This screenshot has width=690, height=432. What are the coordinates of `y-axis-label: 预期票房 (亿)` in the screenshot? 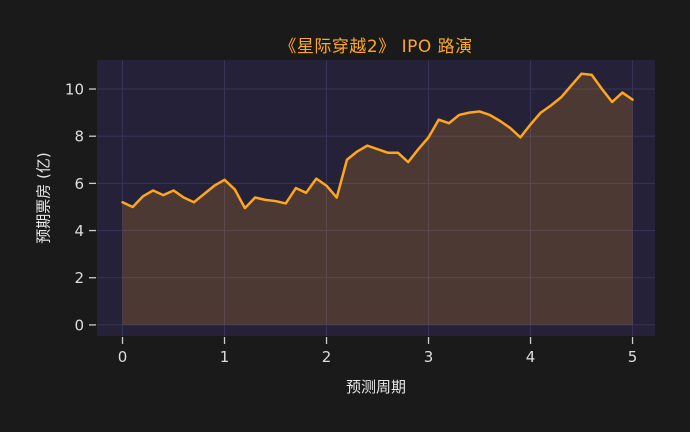 It's located at (43, 198).